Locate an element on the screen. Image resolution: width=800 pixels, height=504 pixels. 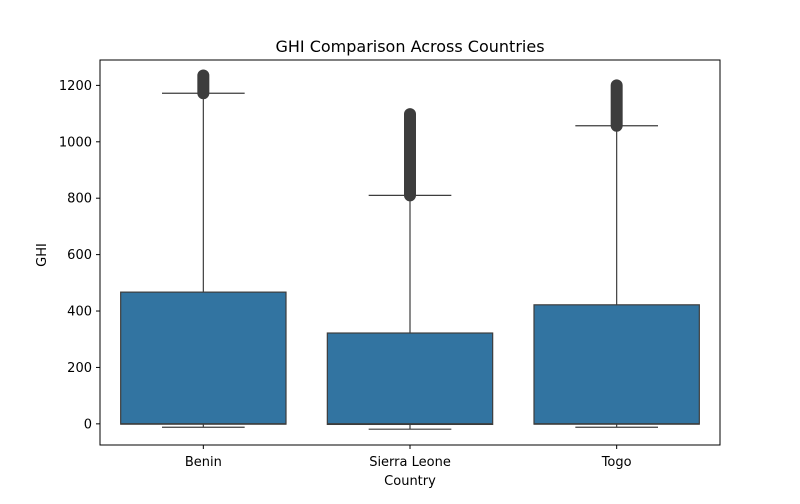
y-axis-label: GHI is located at coordinates (42, 255).